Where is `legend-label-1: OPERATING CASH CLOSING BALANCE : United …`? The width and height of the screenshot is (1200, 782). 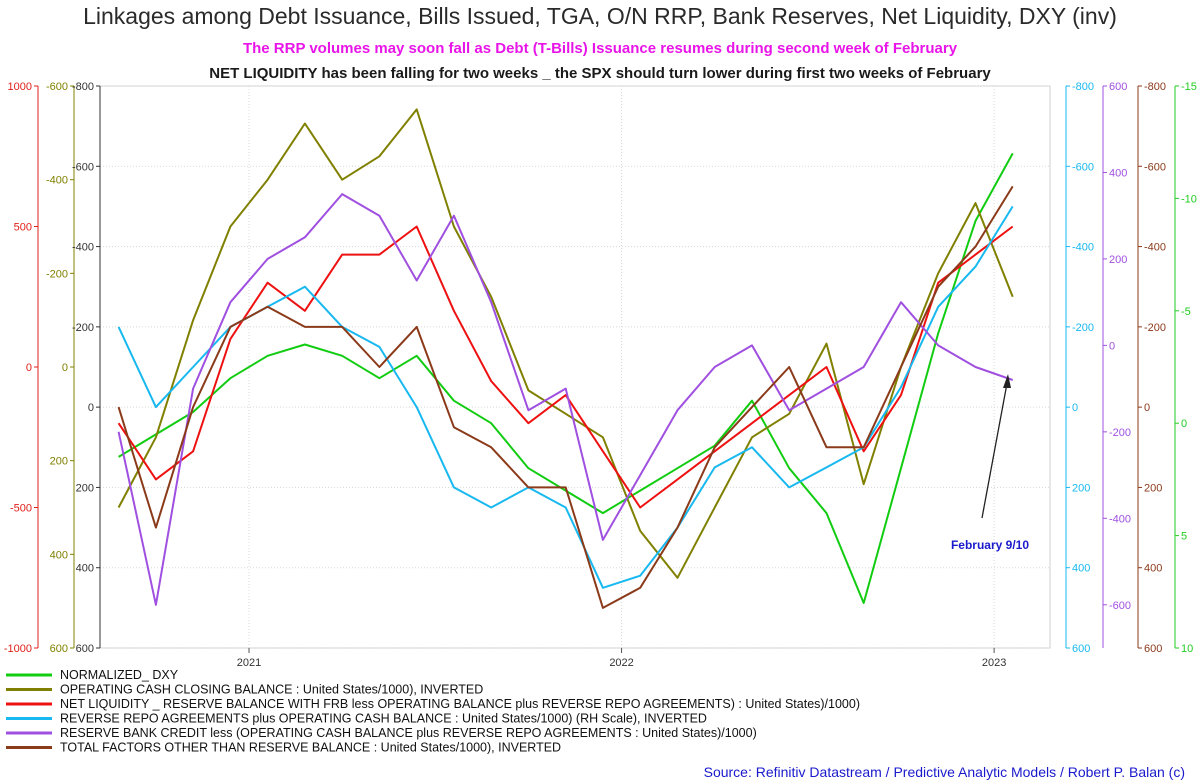
legend-label-1: OPERATING CASH CLOSING BALANCE : United … is located at coordinates (271, 690).